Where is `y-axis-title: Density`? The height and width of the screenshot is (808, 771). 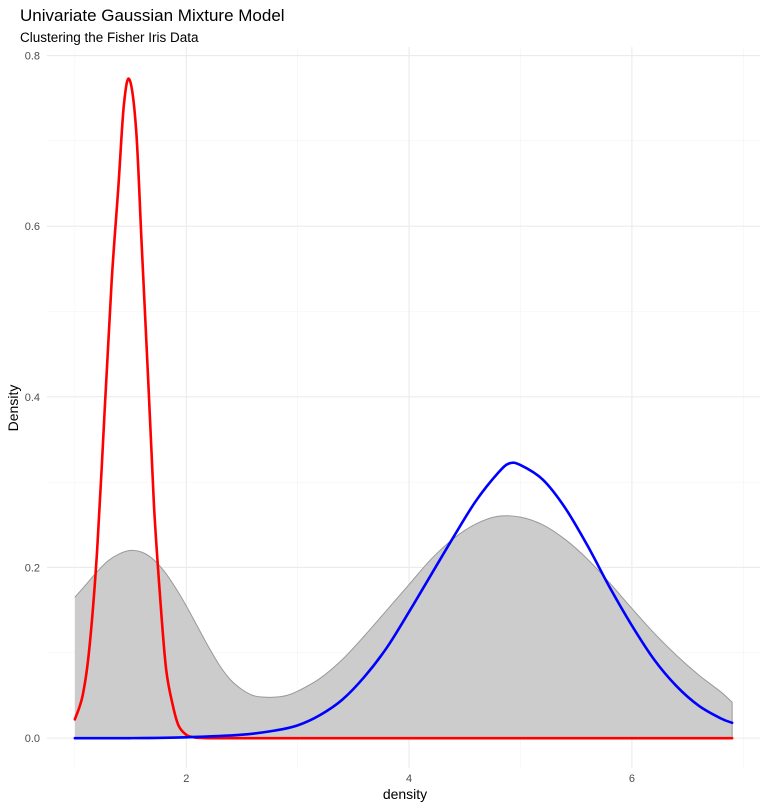
y-axis-title: Density is located at coordinates (13, 408).